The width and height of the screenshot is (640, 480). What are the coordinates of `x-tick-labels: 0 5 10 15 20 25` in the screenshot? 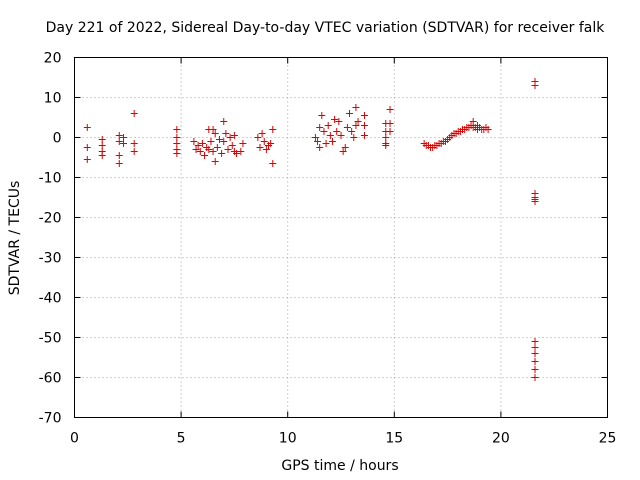 It's located at (343, 439).